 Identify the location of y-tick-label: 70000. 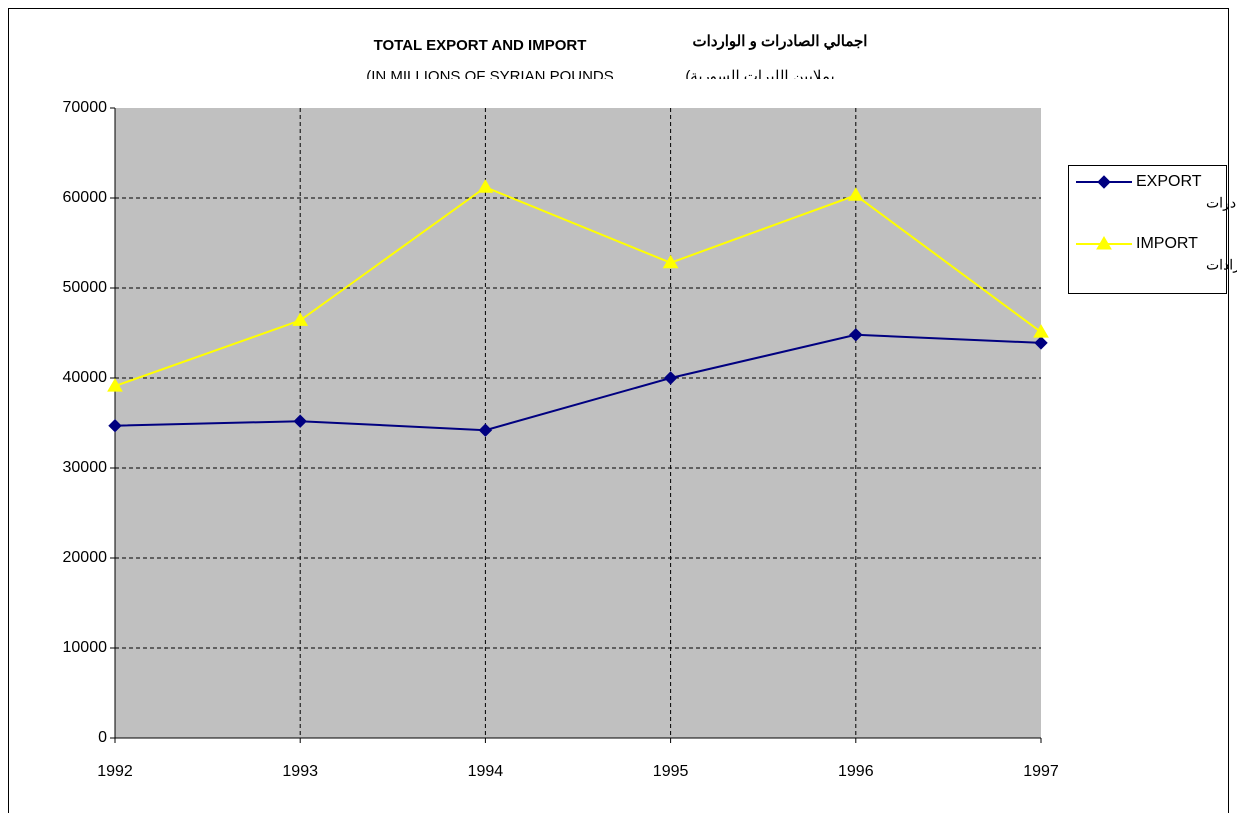
(85, 107).